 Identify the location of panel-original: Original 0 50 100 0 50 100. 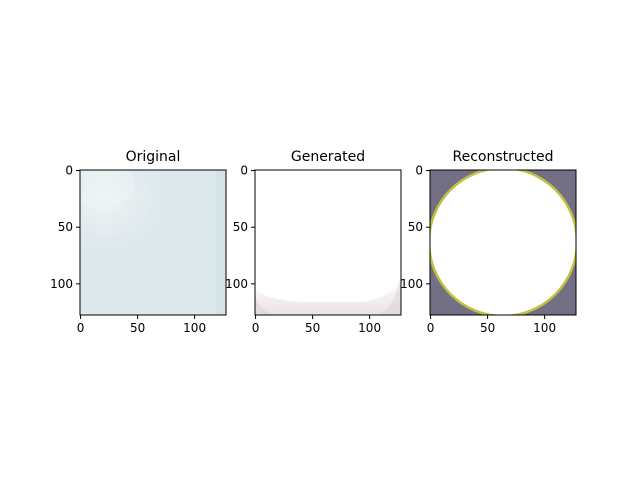
(138, 242).